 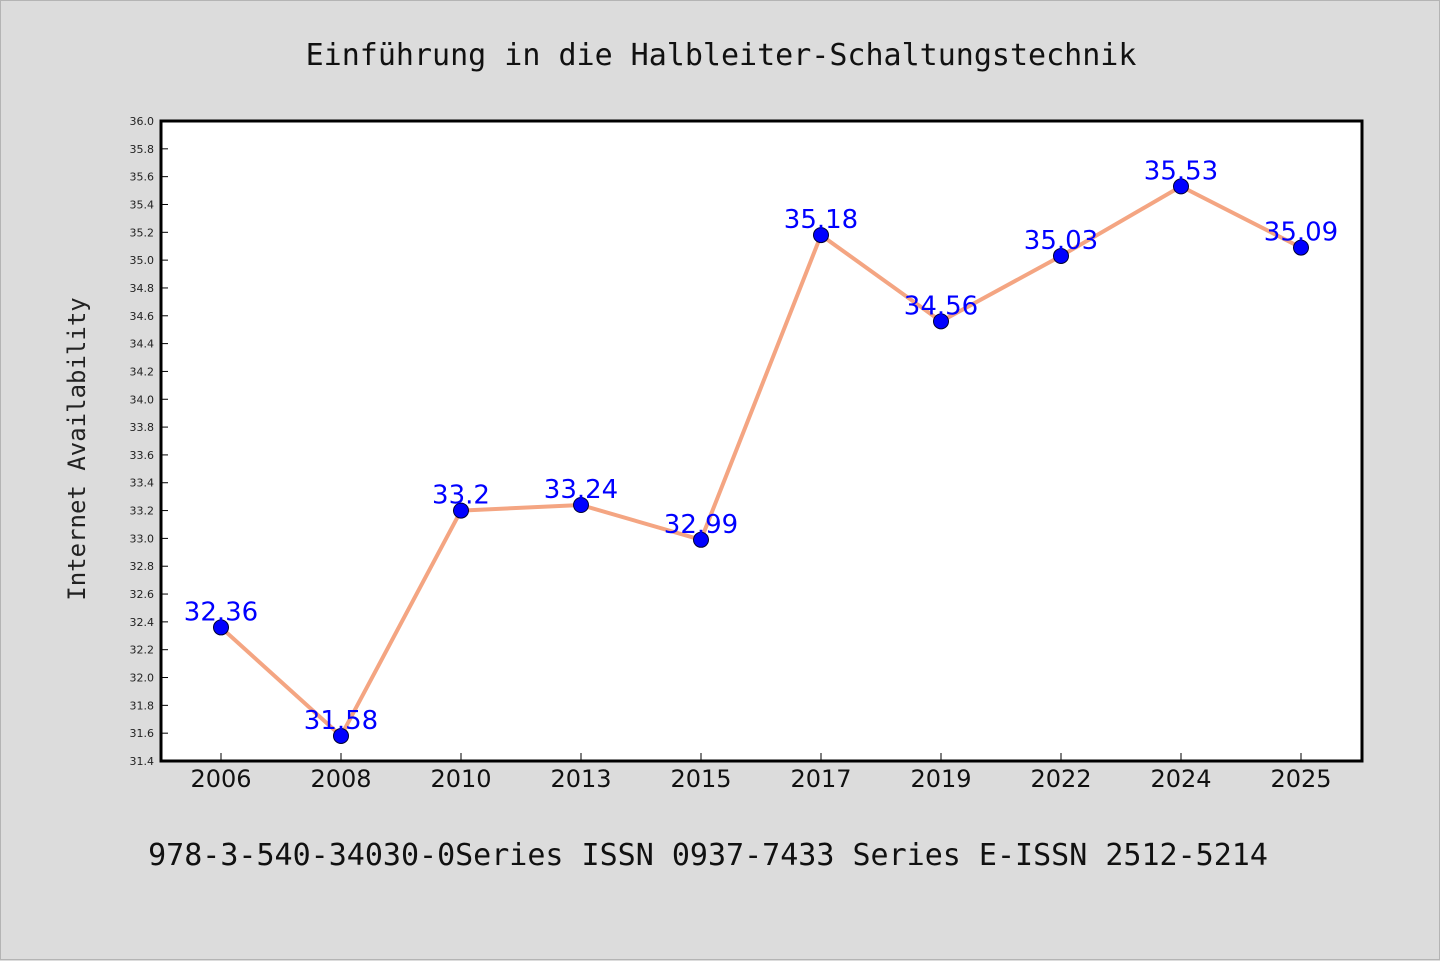 What do you see at coordinates (142, 149) in the screenshot?
I see `y-tick-label: 35.8` at bounding box center [142, 149].